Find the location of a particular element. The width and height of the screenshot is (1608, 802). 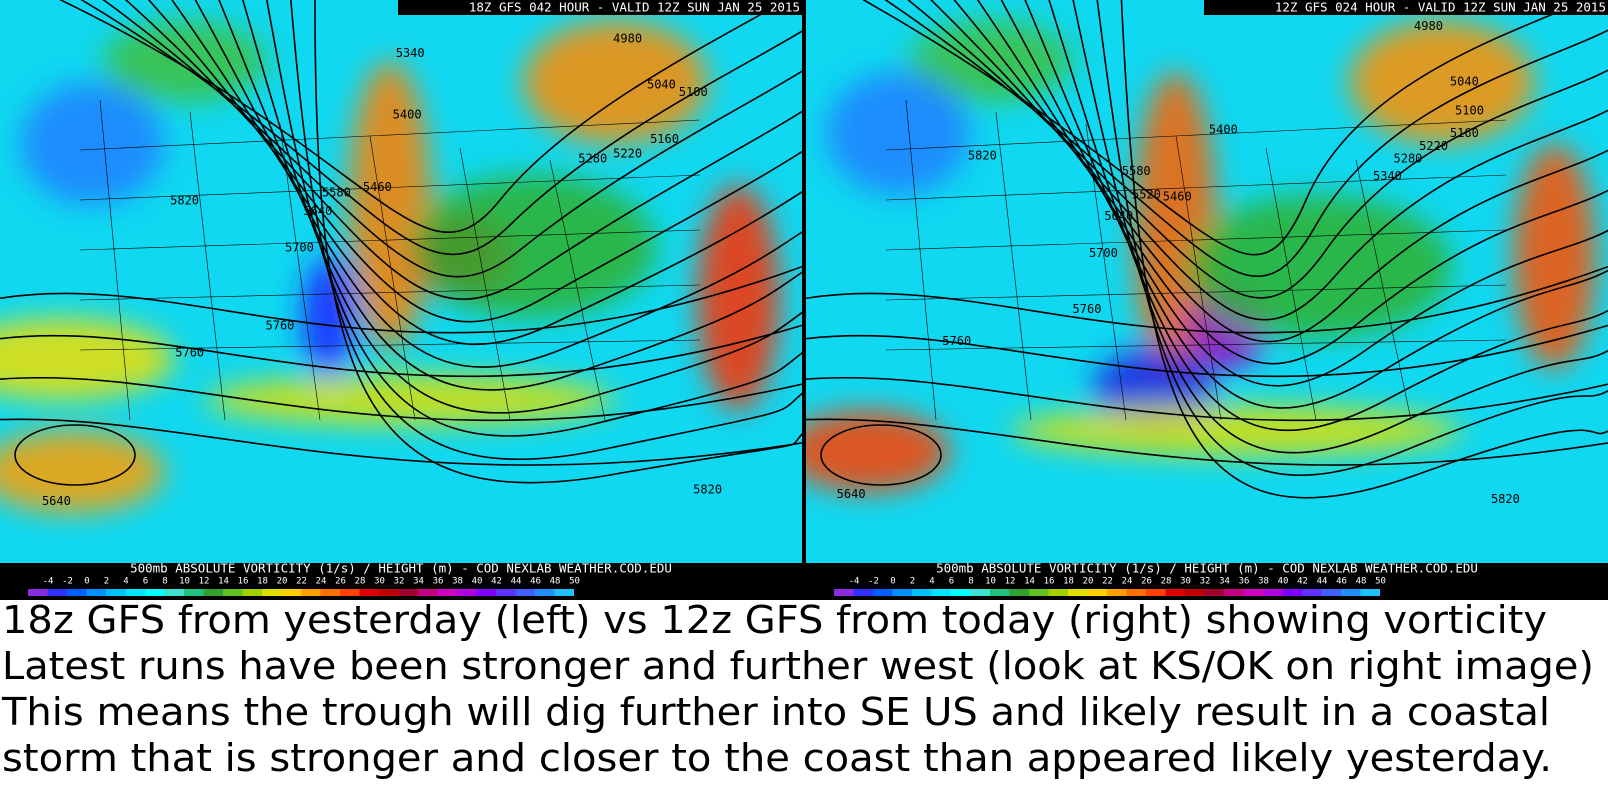

colorbar-tick-label: 8 is located at coordinates (970, 582).